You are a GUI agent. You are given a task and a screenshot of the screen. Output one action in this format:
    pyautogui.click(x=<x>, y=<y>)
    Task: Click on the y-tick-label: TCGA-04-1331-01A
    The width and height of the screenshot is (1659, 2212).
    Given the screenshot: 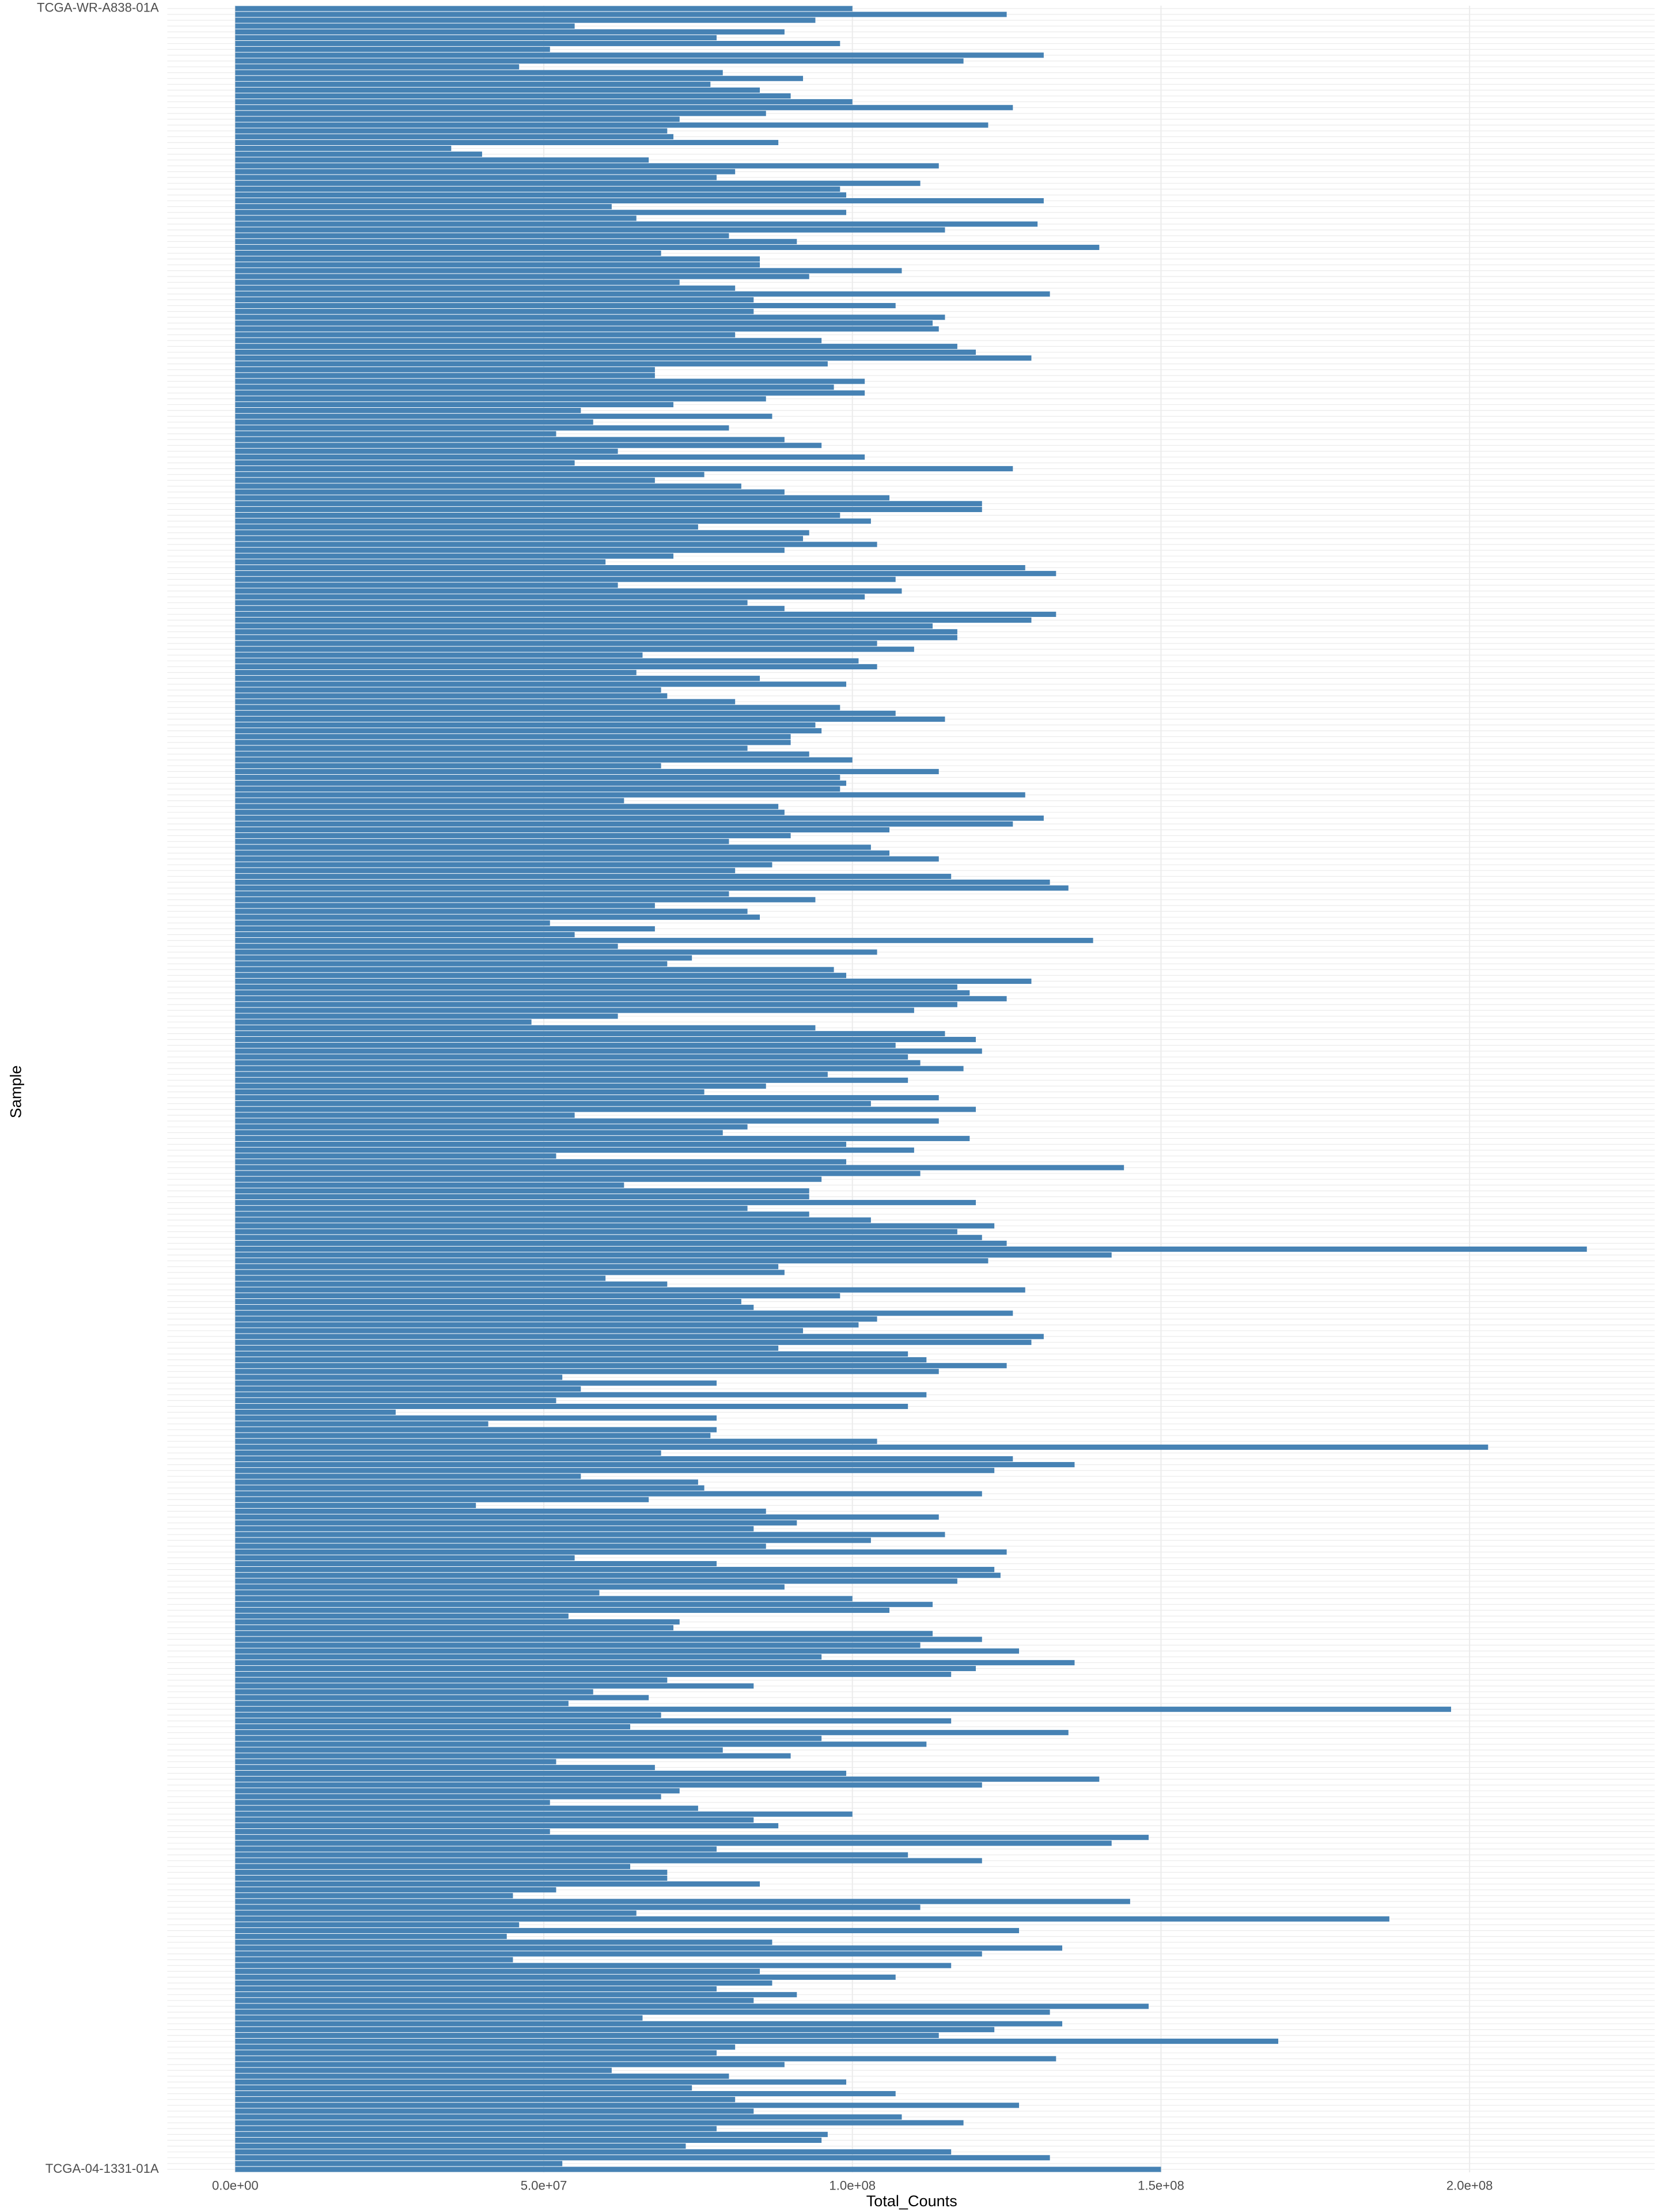 What is the action you would take?
    pyautogui.click(x=102, y=2168)
    